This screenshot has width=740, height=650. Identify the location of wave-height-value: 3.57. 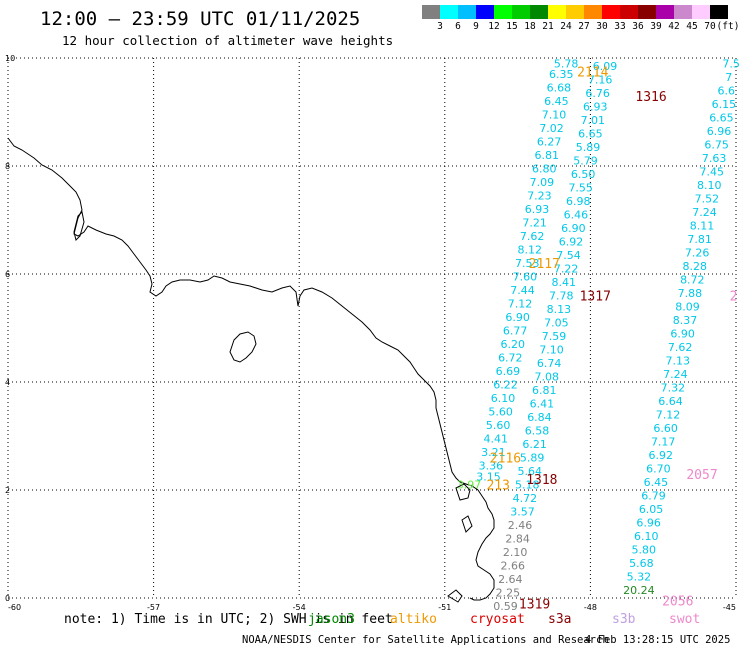
(522, 512).